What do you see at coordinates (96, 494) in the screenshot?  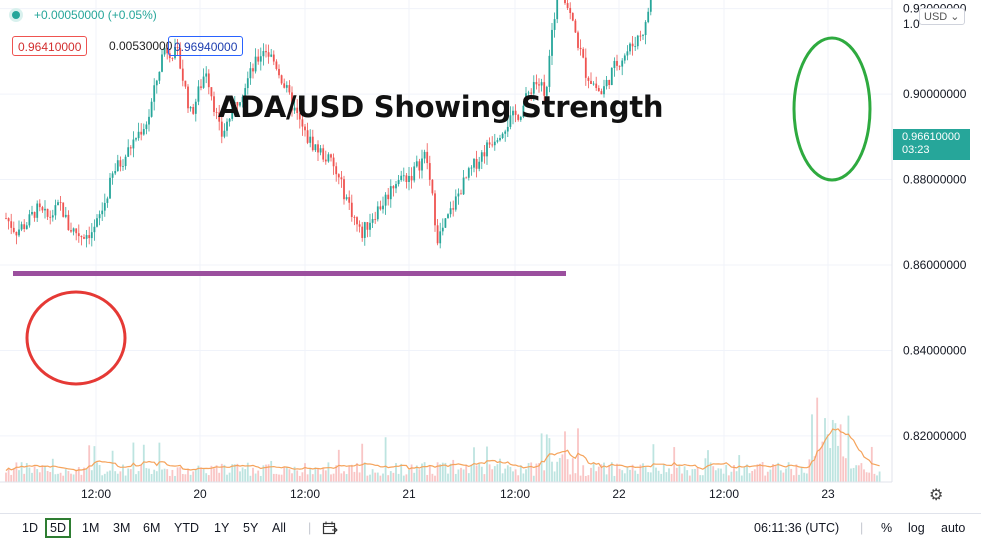 I see `time-tick-label: 12:00` at bounding box center [96, 494].